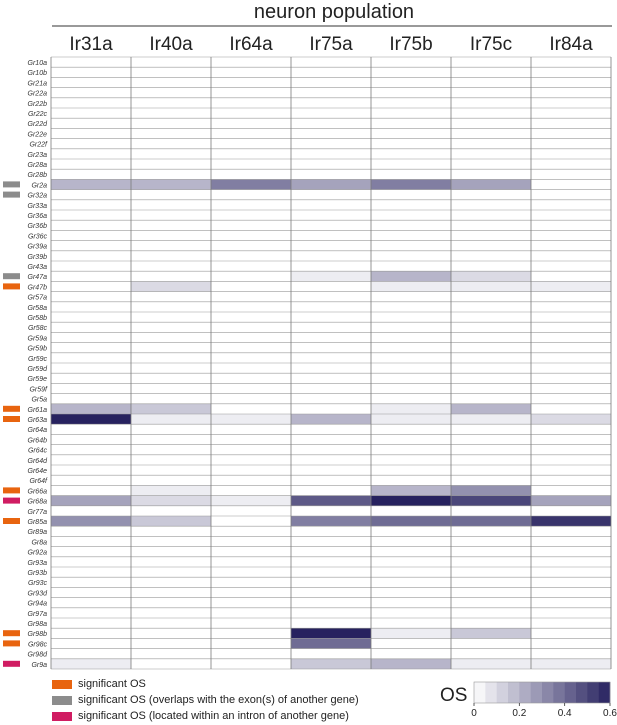 The width and height of the screenshot is (617, 725). I want to click on column-label: Ir31a, so click(91, 44).